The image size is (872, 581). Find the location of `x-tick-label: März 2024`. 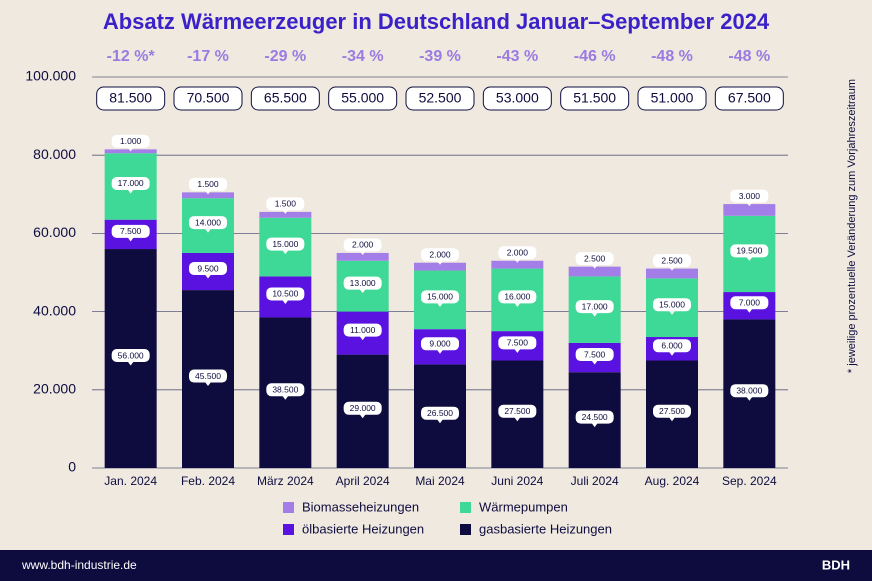

x-tick-label: März 2024 is located at coordinates (285, 481).